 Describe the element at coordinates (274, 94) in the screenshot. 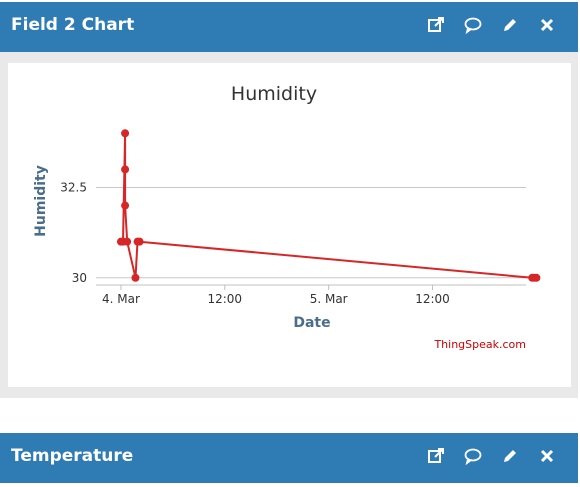

I see `chart-title: Humidity` at that location.